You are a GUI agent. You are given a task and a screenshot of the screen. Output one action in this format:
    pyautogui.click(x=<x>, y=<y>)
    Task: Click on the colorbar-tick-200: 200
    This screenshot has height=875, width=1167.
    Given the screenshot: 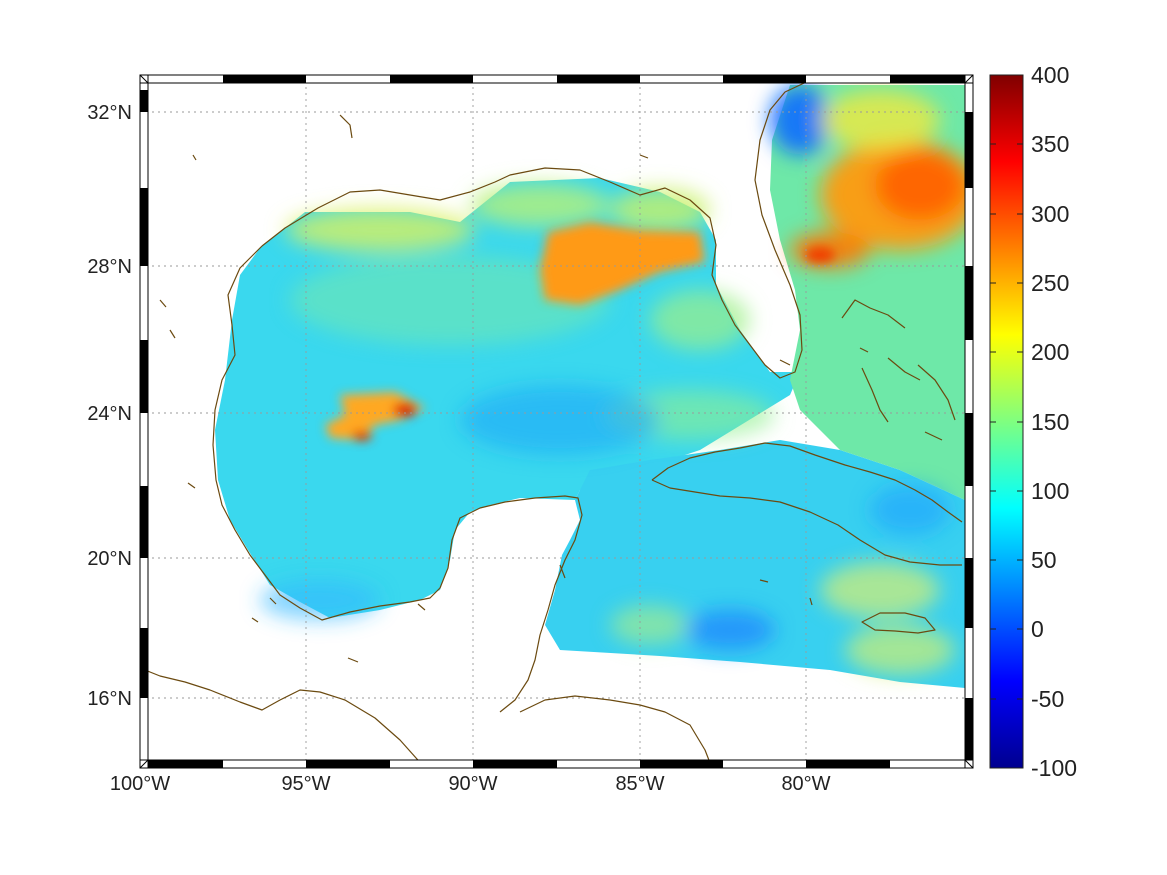 What is the action you would take?
    pyautogui.click(x=1050, y=352)
    